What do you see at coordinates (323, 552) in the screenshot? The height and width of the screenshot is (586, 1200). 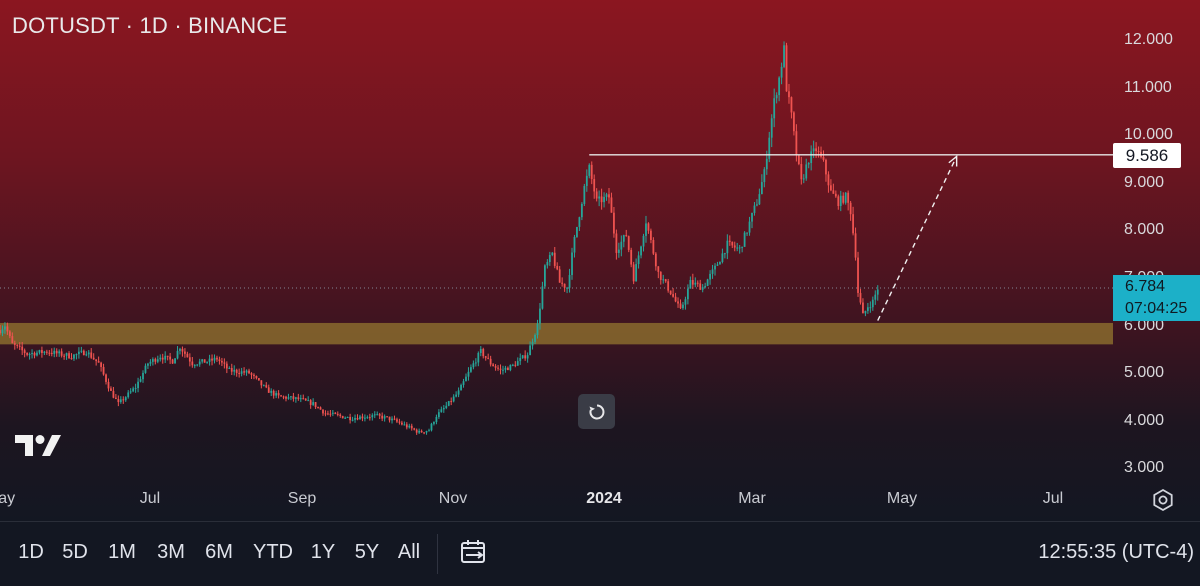 I see `range-1y-button: 1Y` at bounding box center [323, 552].